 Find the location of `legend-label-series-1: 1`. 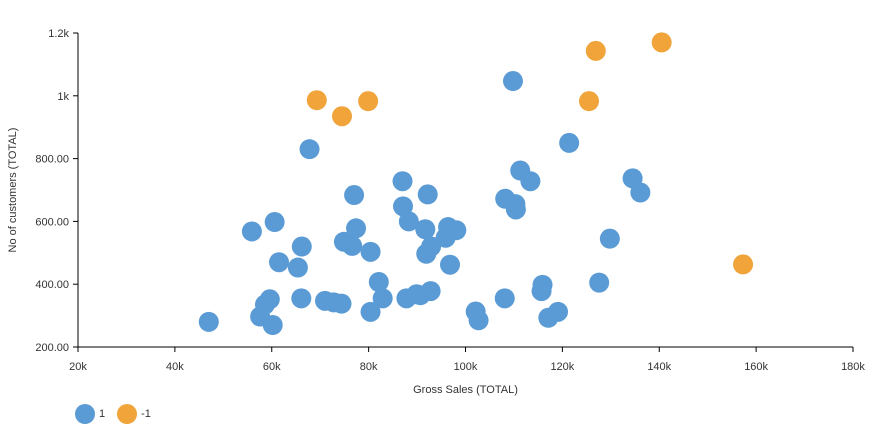

legend-label-series-1: 1 is located at coordinates (102, 414).